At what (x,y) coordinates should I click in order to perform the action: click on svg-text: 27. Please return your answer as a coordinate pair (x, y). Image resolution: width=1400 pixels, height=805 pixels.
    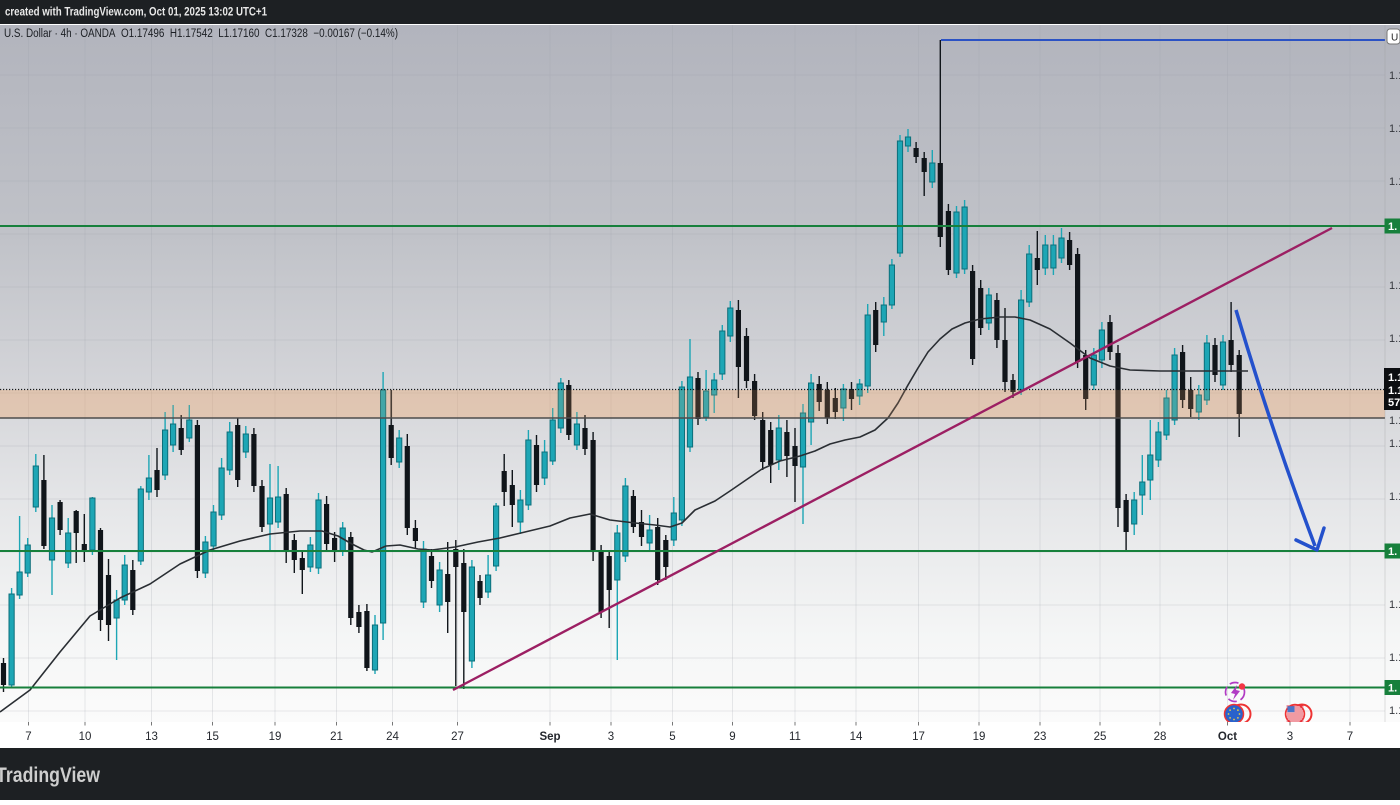
    Looking at the image, I should click on (457, 737).